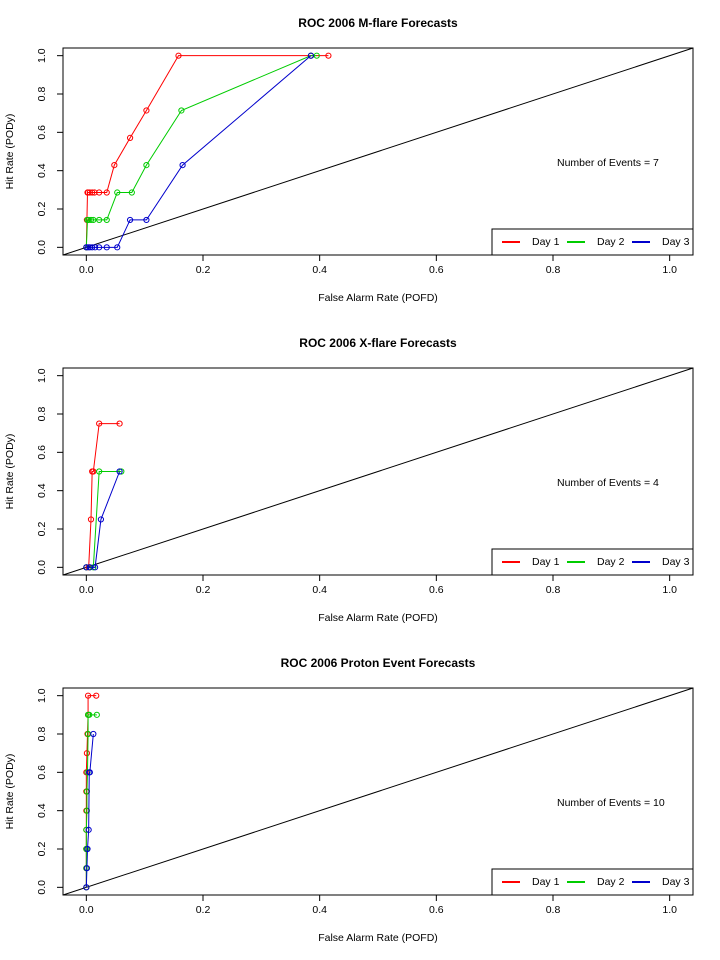 The height and width of the screenshot is (960, 720). I want to click on events-count-annotation: Number of Events = 10, so click(611, 803).